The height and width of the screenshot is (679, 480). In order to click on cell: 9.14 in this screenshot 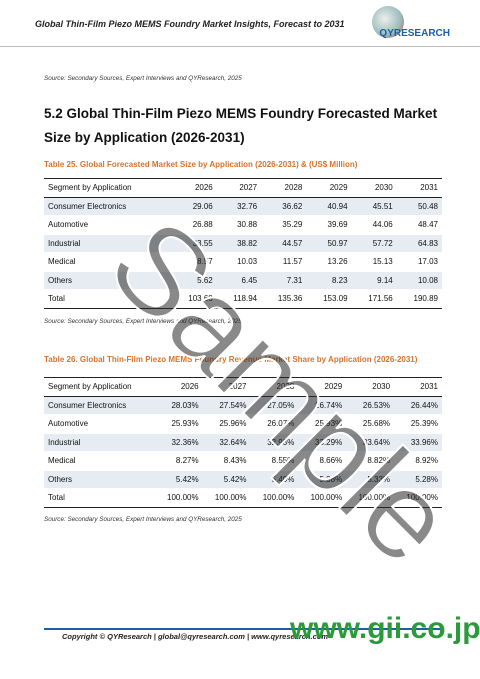, I will do `click(374, 280)`.